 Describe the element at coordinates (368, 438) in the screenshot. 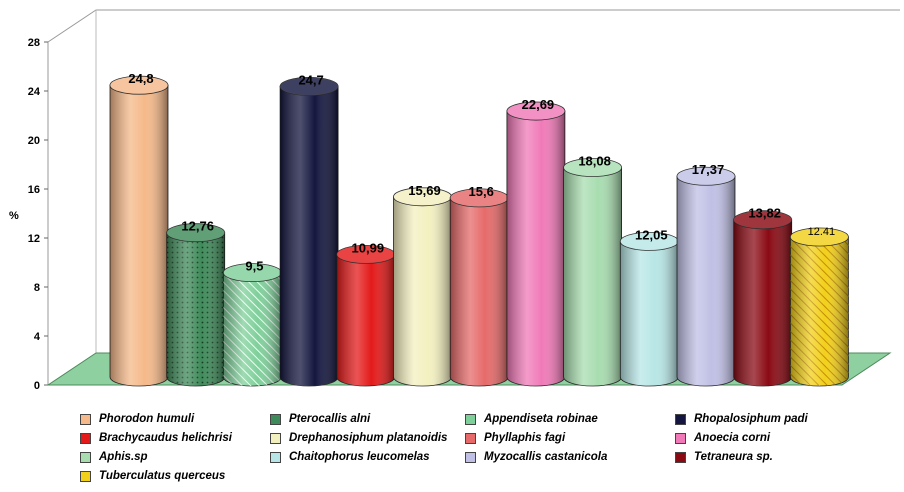

I see `legend-label: Drephanosiphum platanoidis` at that location.